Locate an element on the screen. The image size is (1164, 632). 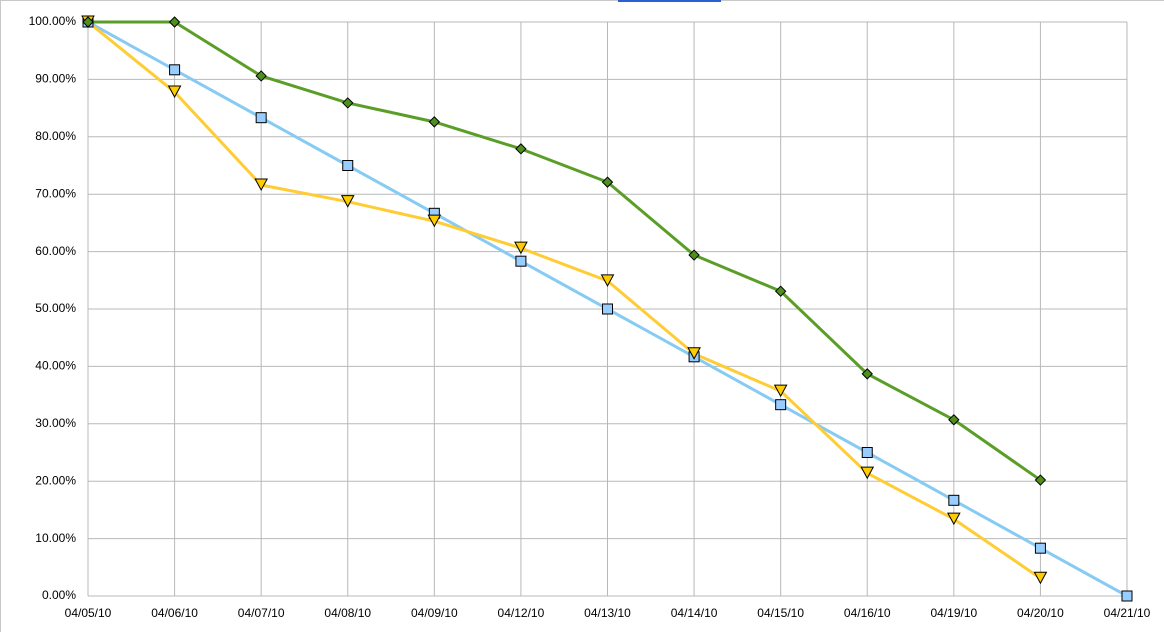
x-tick-label: 04/08/10 is located at coordinates (347, 613).